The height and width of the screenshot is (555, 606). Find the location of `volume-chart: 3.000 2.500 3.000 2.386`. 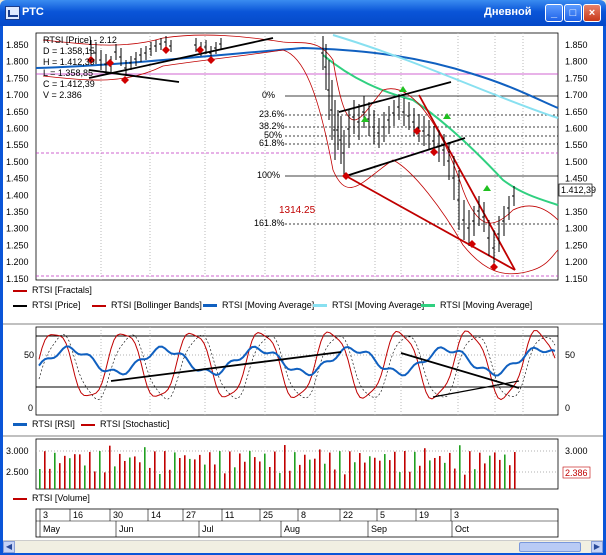

volume-chart: 3.000 2.500 3.000 2.386 is located at coordinates (303, 472).